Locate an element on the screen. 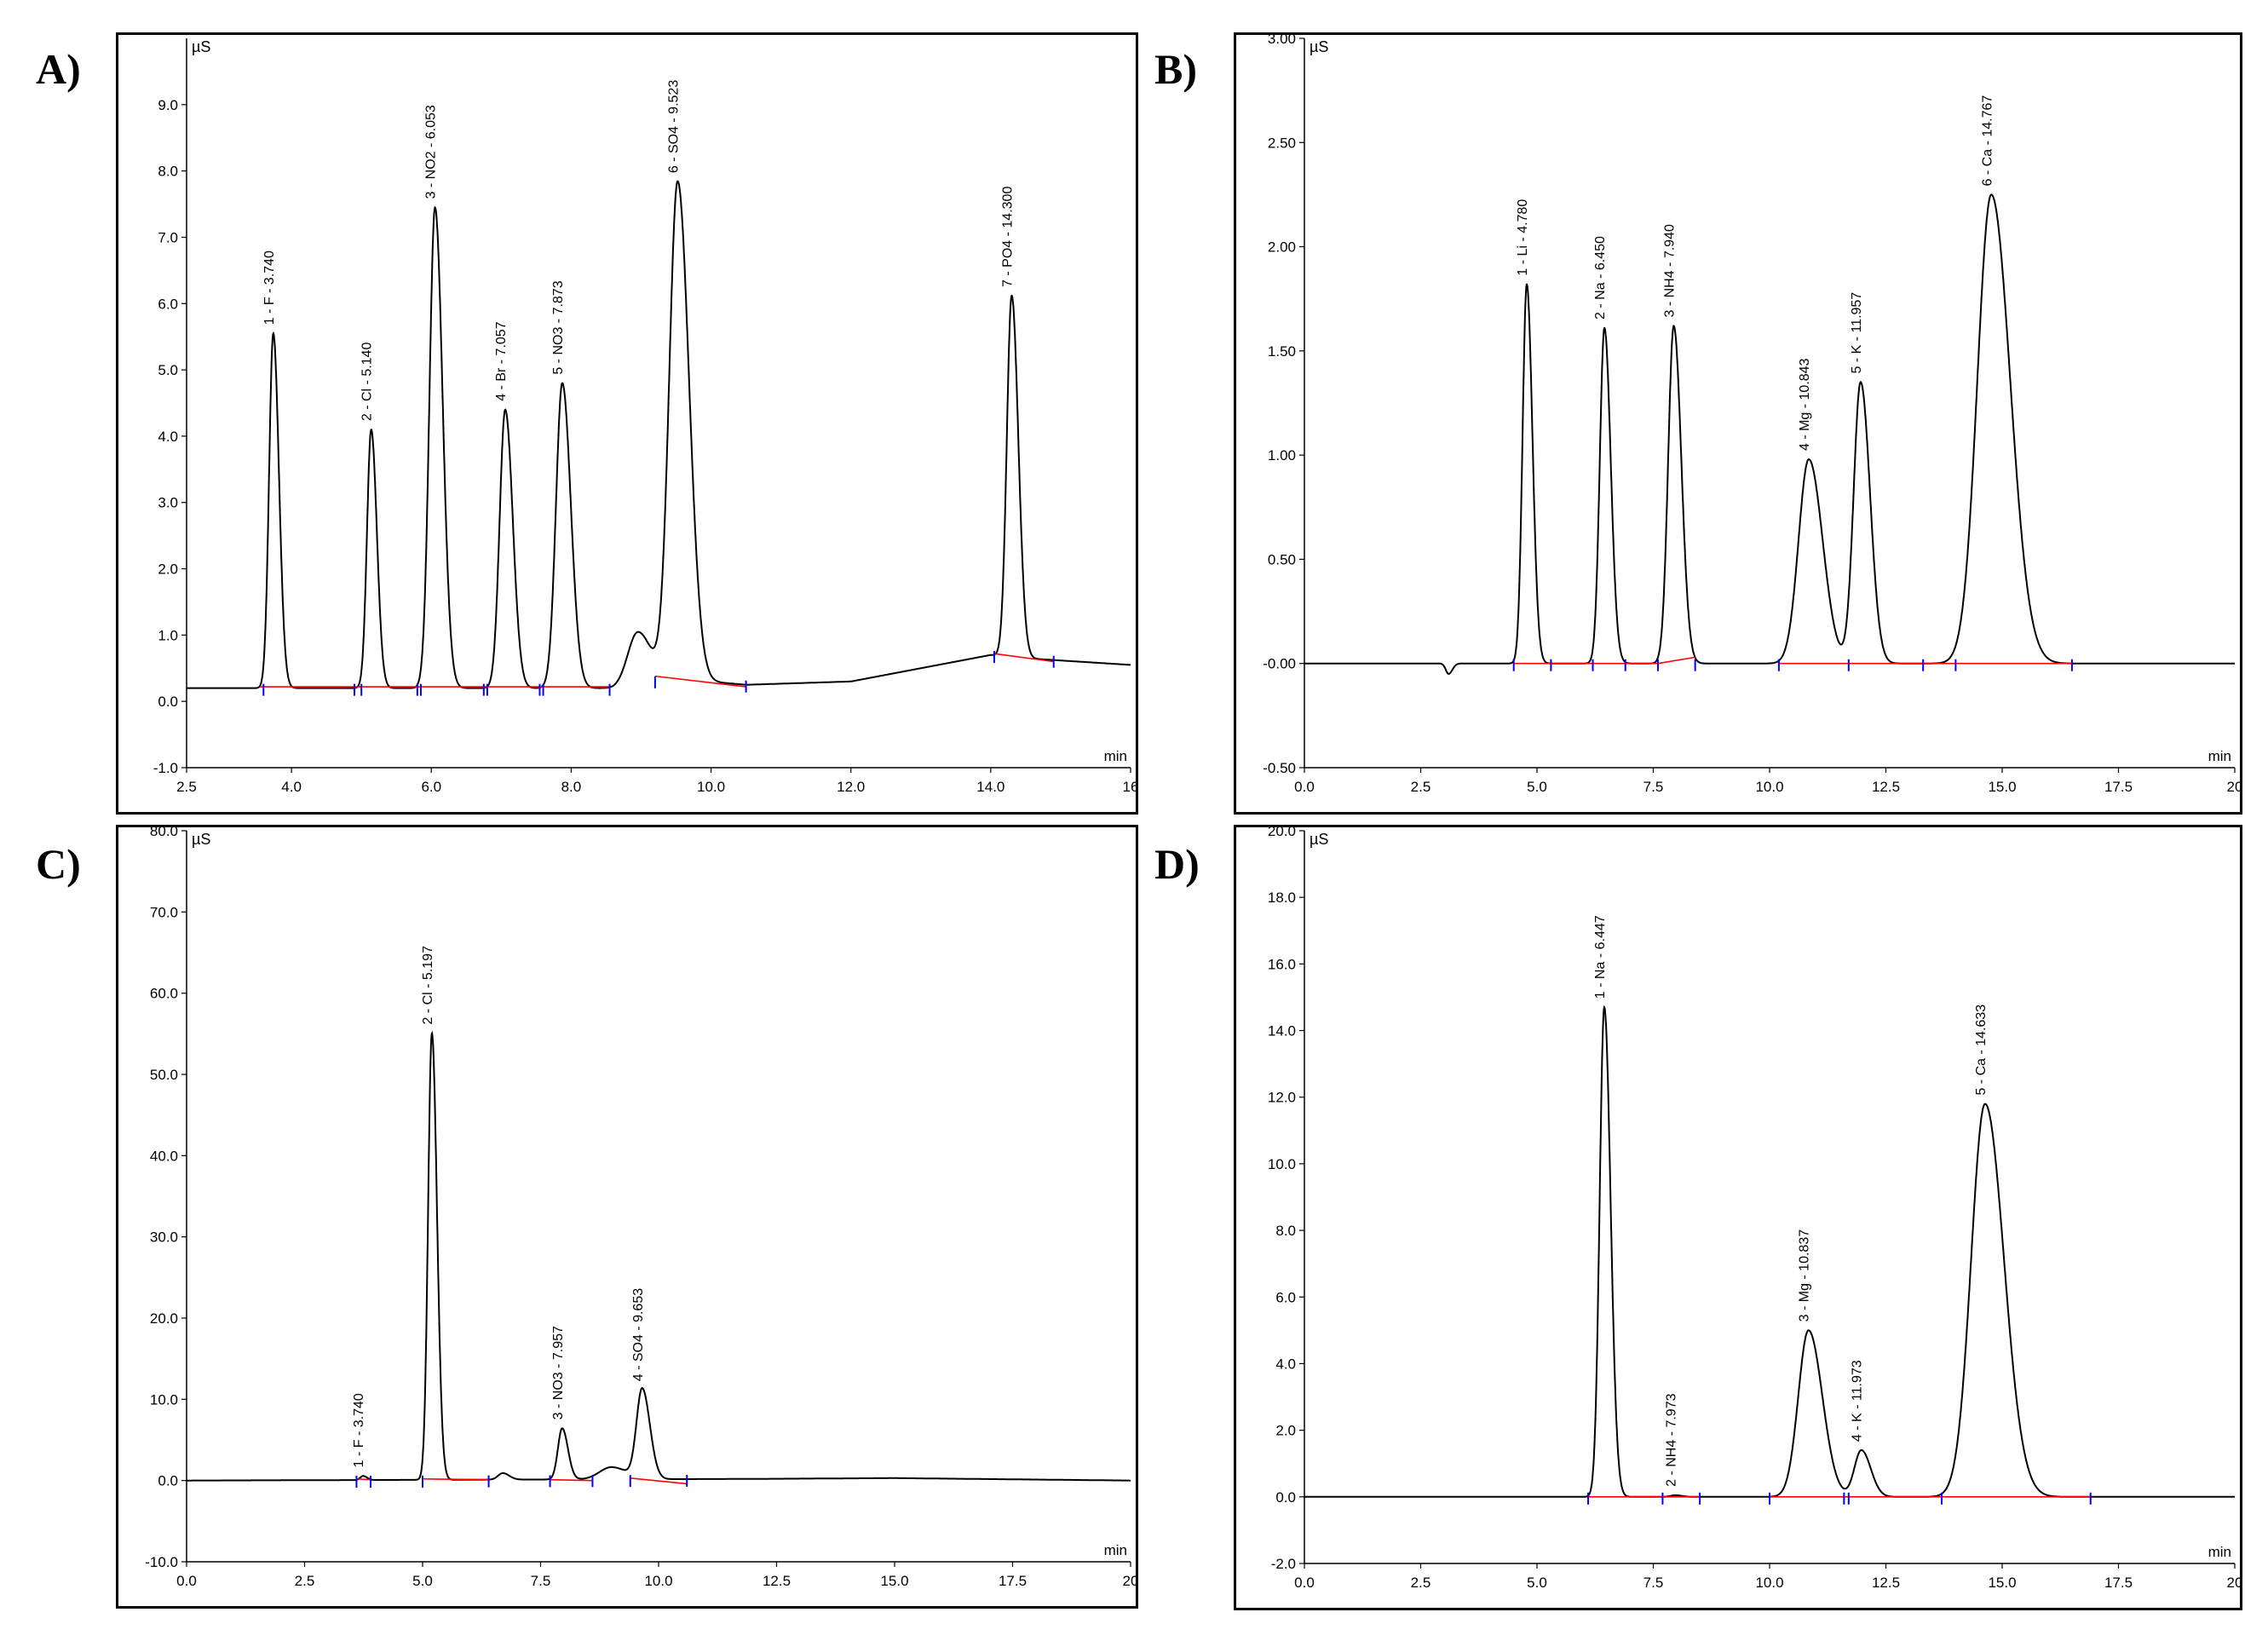 Image resolution: width=2268 pixels, height=1641 pixels. y-tick-label: 1.00 is located at coordinates (1282, 455).